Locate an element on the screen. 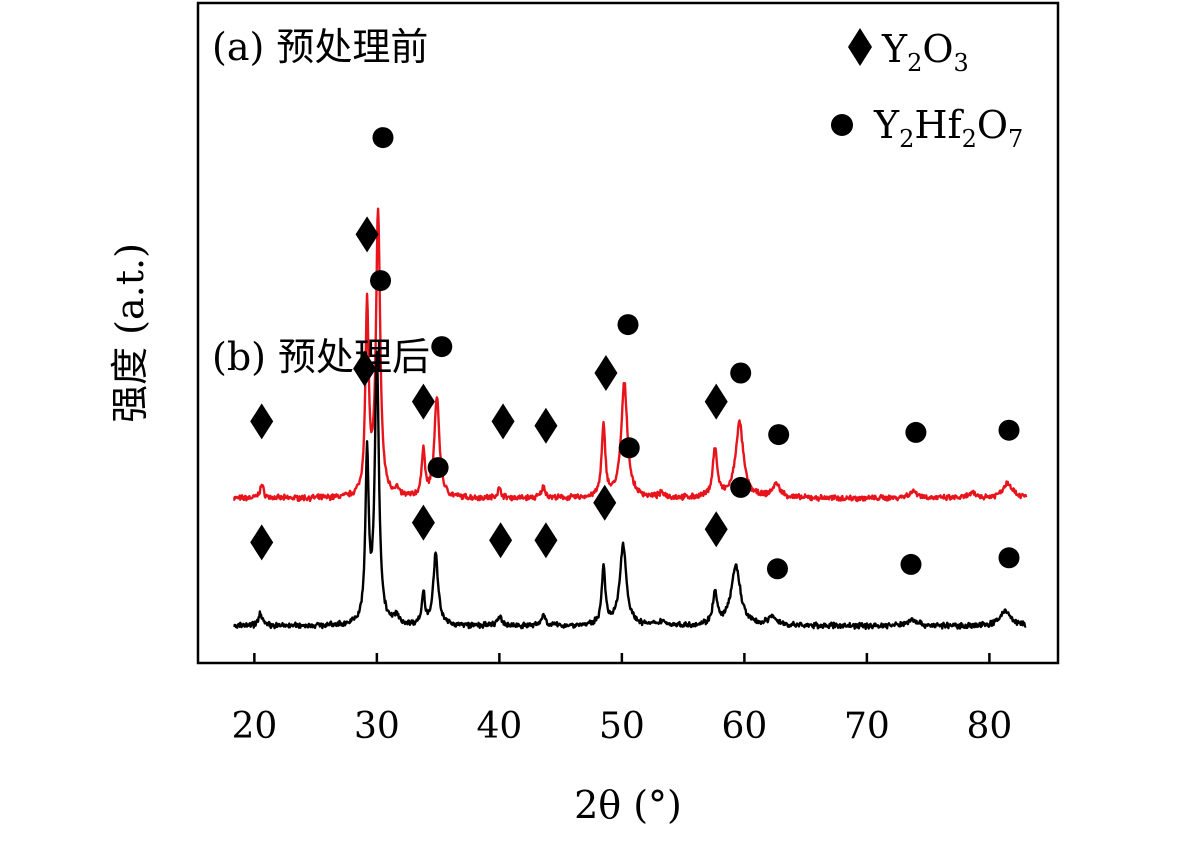 This screenshot has height=842, width=1181. panel-label-b: (b) 预处理后 is located at coordinates (321, 357).